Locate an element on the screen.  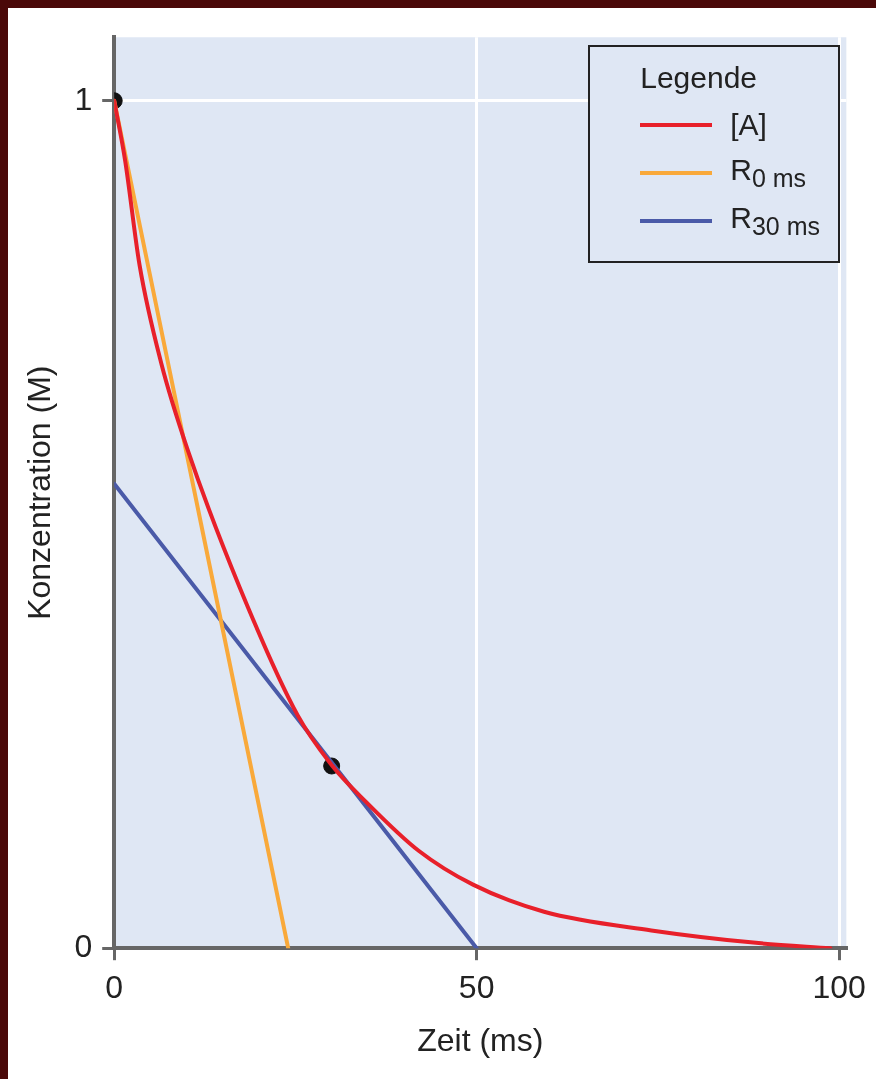
y-tick-label: 1 is located at coordinates (83, 98).